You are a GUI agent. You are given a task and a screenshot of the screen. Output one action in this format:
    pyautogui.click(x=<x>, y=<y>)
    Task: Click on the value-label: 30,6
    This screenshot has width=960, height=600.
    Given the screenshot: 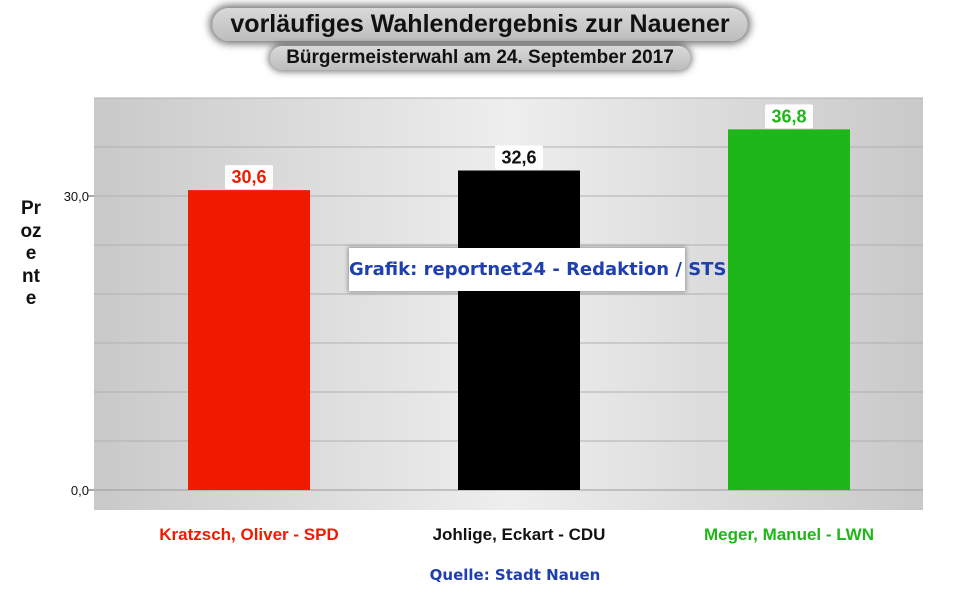 What is the action you would take?
    pyautogui.click(x=248, y=177)
    